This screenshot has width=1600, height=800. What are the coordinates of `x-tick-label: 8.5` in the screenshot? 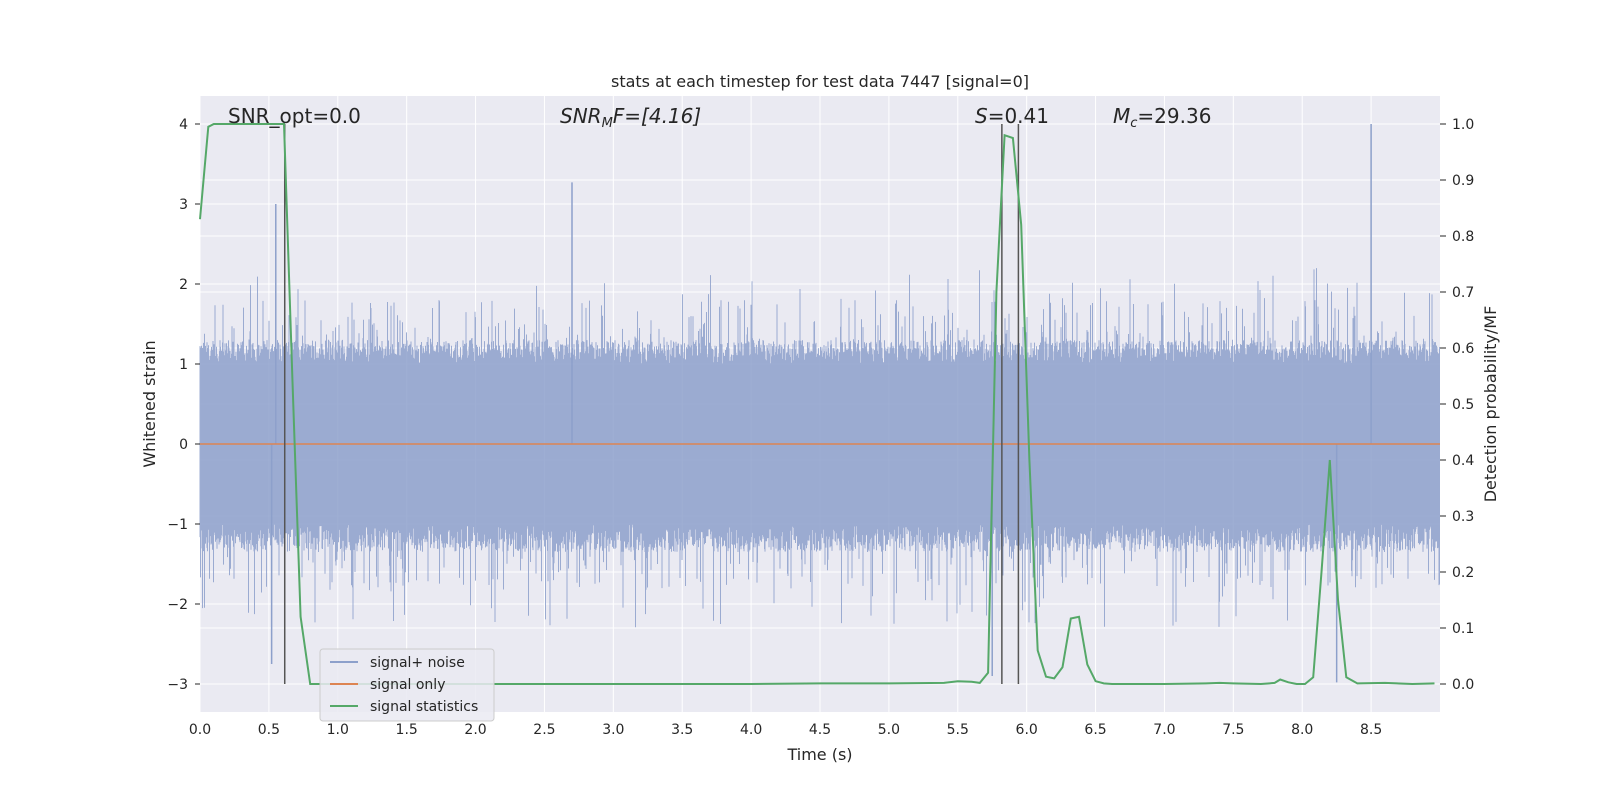 It's located at (1371, 730).